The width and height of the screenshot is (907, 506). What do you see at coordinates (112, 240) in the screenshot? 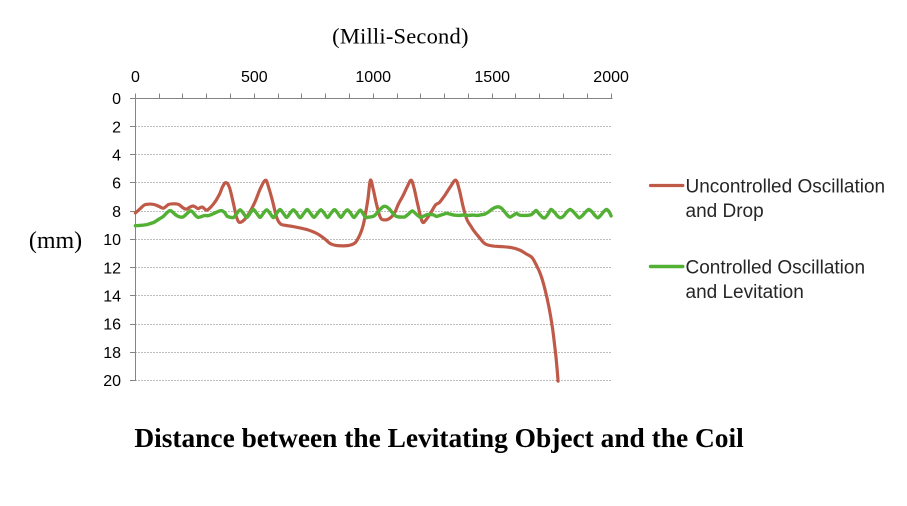
I see `svg-text: 10` at bounding box center [112, 240].